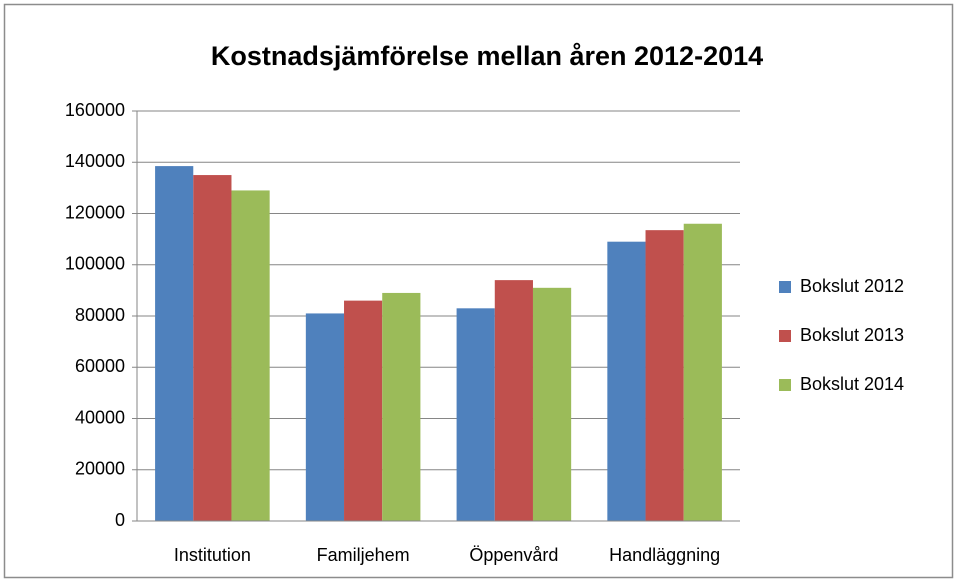 Image resolution: width=958 pixels, height=582 pixels. What do you see at coordinates (852, 286) in the screenshot?
I see `legend-label: Bokslut 2012` at bounding box center [852, 286].